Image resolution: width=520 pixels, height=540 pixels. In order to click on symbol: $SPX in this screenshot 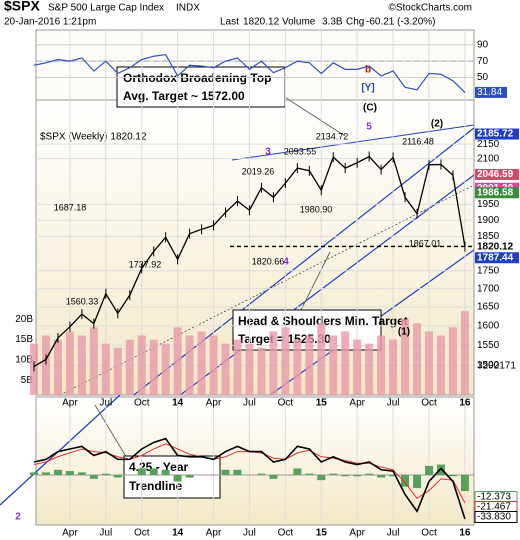, I will do `click(22, 7)`.